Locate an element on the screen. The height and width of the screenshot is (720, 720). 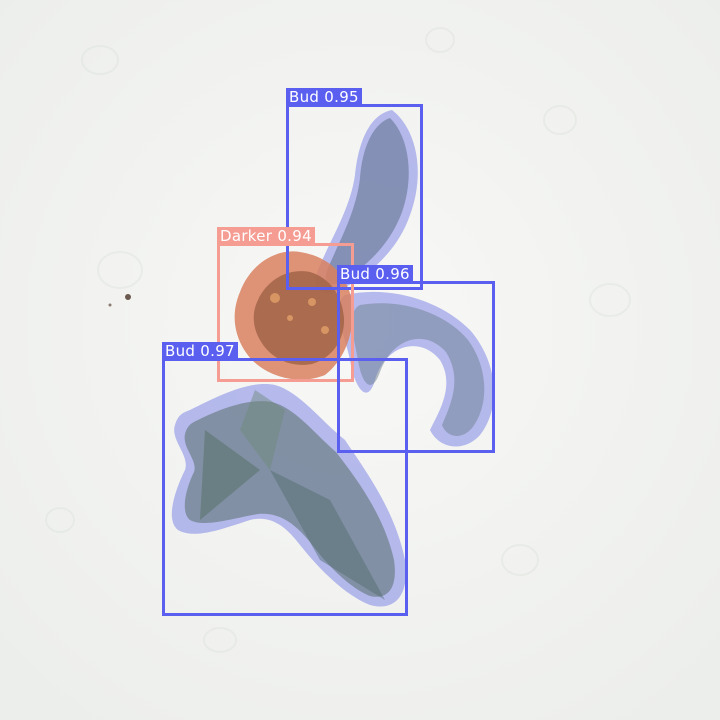
detection-label-darker: Darker 0.94 is located at coordinates (266, 236).